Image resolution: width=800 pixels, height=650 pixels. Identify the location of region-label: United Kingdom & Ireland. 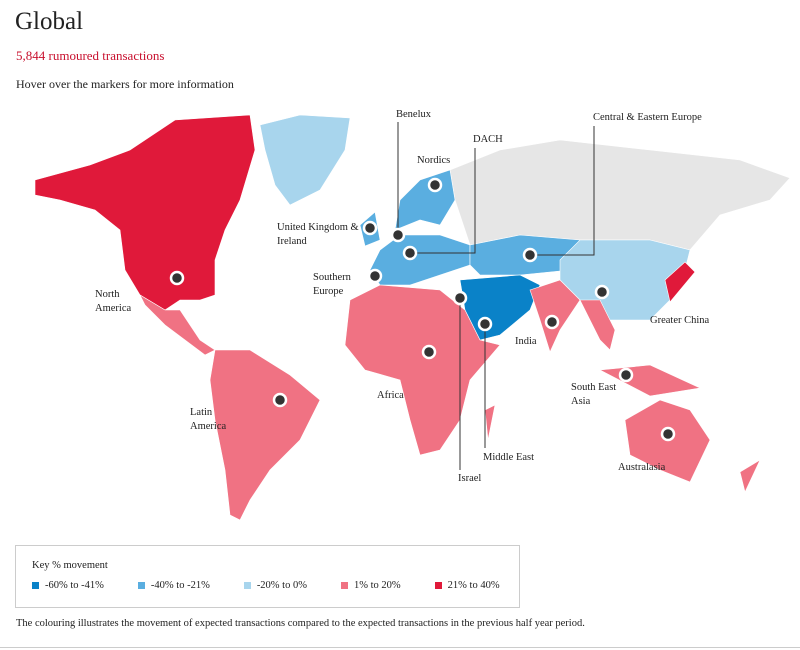
(318, 234).